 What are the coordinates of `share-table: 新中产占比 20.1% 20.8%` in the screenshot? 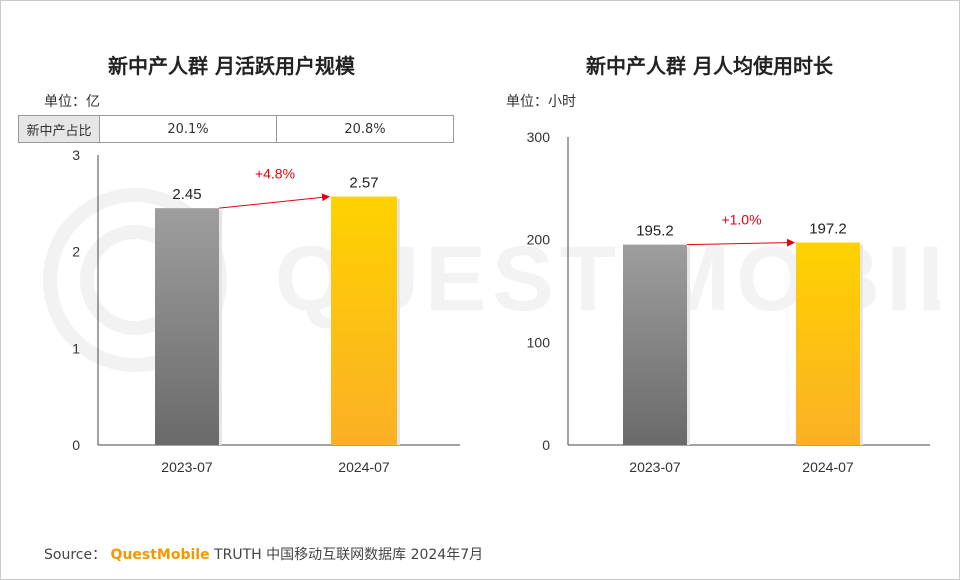 It's located at (236, 129).